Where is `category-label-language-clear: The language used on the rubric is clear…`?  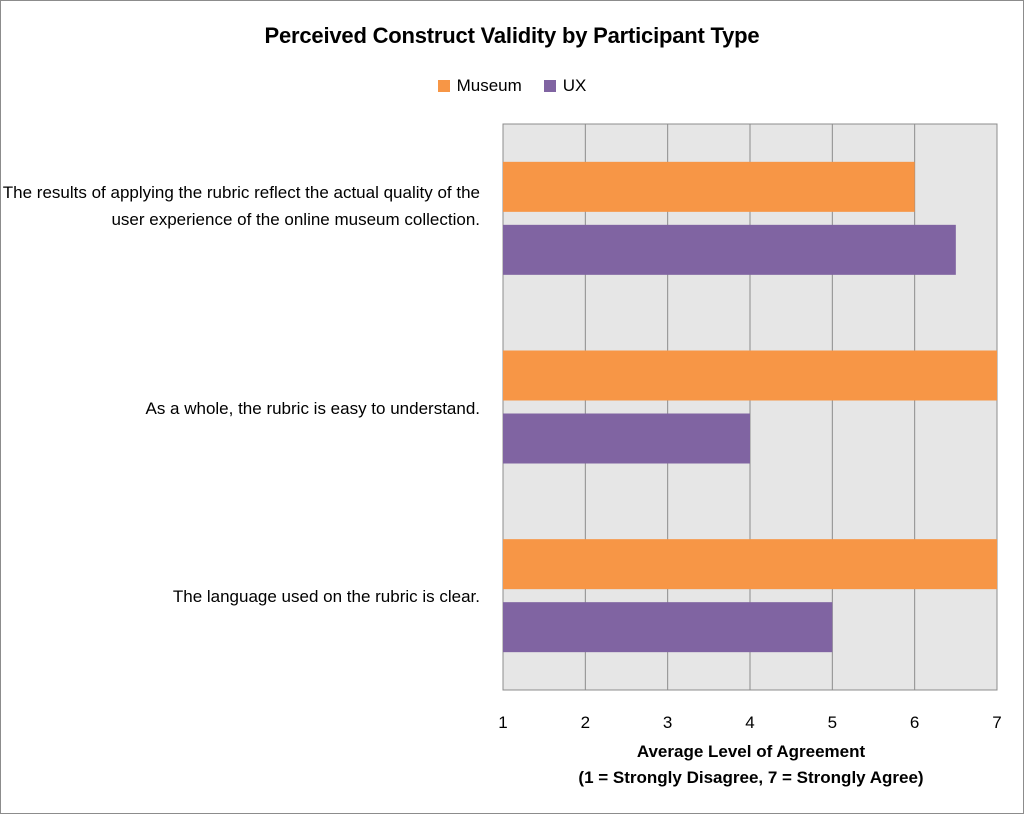
category-label-language-clear: The language used on the rubric is clear… is located at coordinates (326, 597).